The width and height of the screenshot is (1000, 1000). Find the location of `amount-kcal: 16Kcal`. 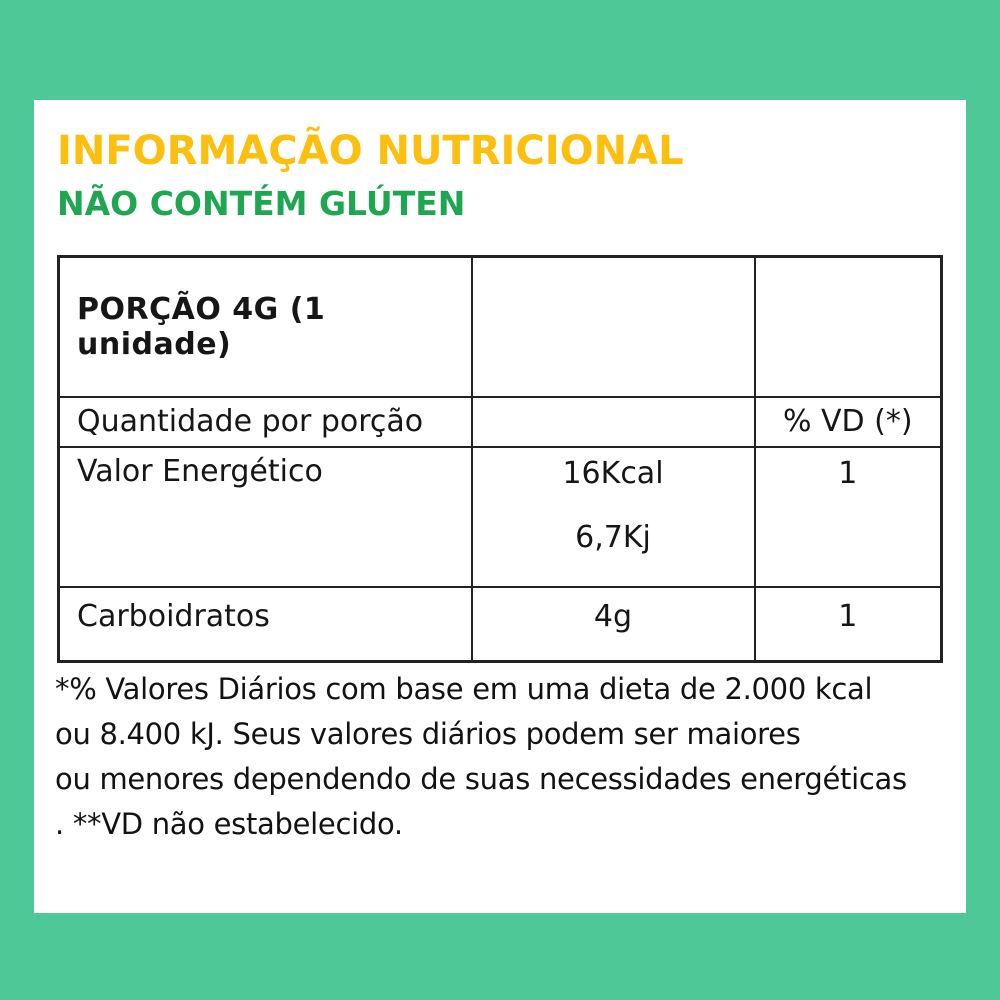

amount-kcal: 16Kcal is located at coordinates (613, 473).